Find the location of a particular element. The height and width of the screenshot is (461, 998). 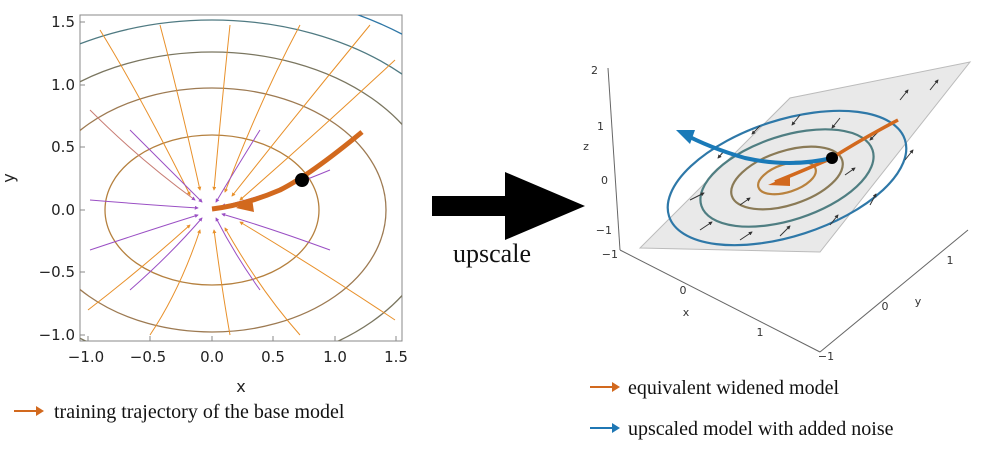

x-tick: 0.5 is located at coordinates (273, 357).